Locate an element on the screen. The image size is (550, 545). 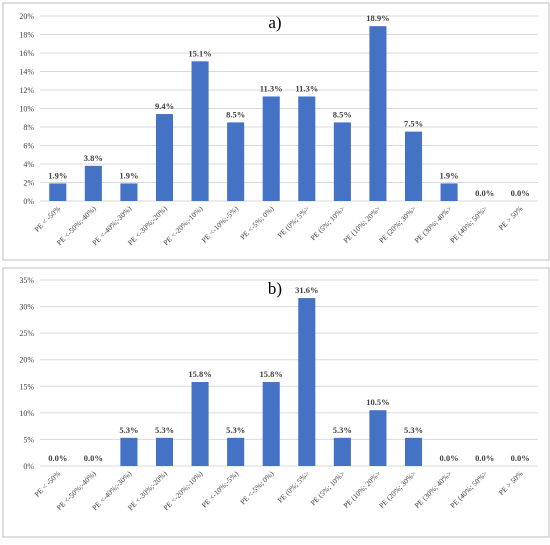
y-tick-label: 14% is located at coordinates (26, 72).